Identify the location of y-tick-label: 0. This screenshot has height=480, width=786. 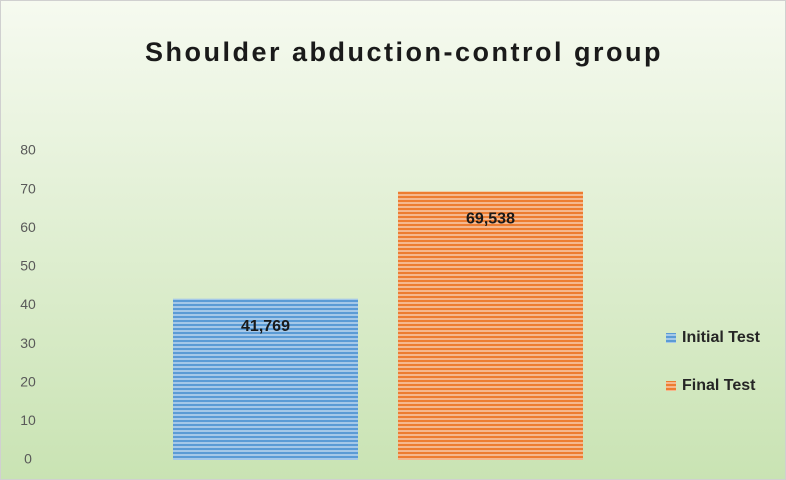
(28, 459).